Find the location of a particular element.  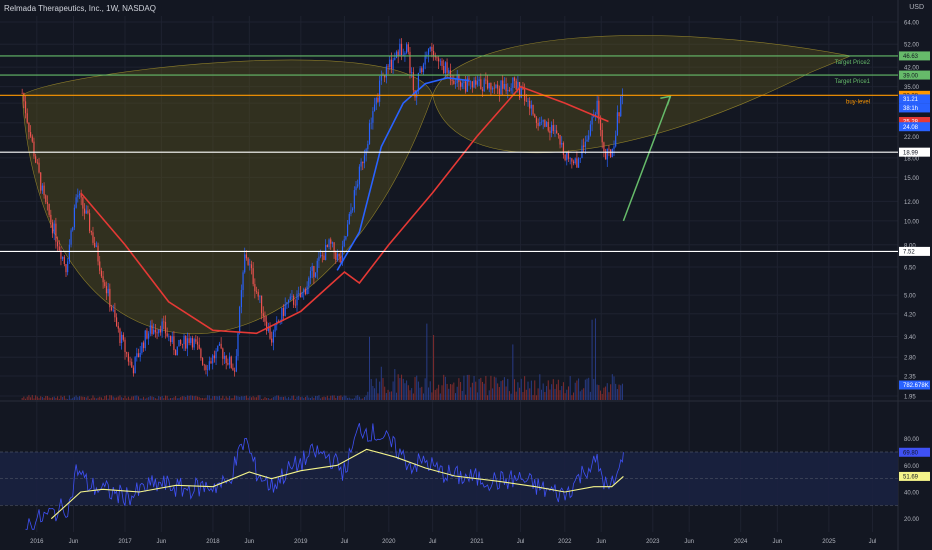

rsi-band-fill is located at coordinates (449, 479).